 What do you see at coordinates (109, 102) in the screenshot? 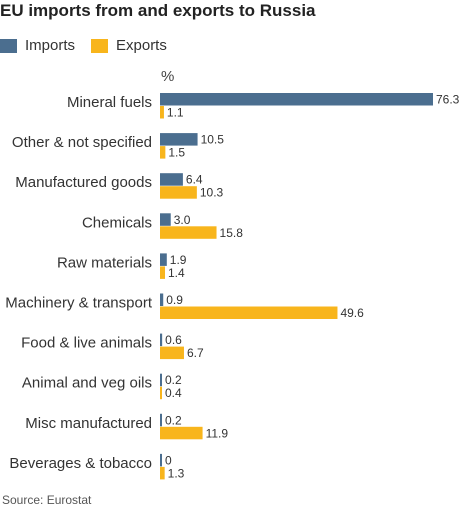
I see `category-label-mineral-fuels: Mineral fuels` at bounding box center [109, 102].